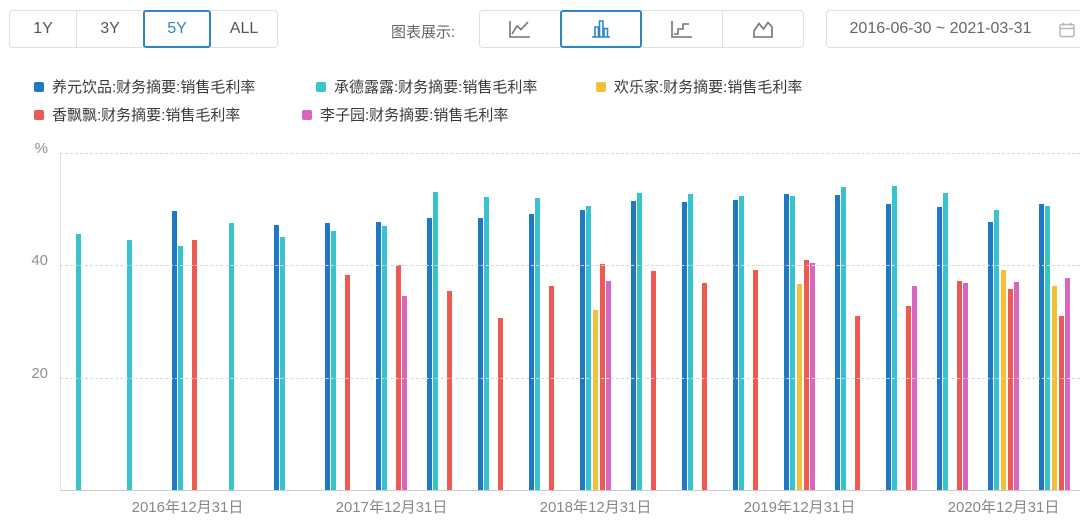 This screenshot has height=529, width=1080. Describe the element at coordinates (154, 87) in the screenshot. I see `legend-label: 养元饮品:财务摘要:销售毛利率` at that location.